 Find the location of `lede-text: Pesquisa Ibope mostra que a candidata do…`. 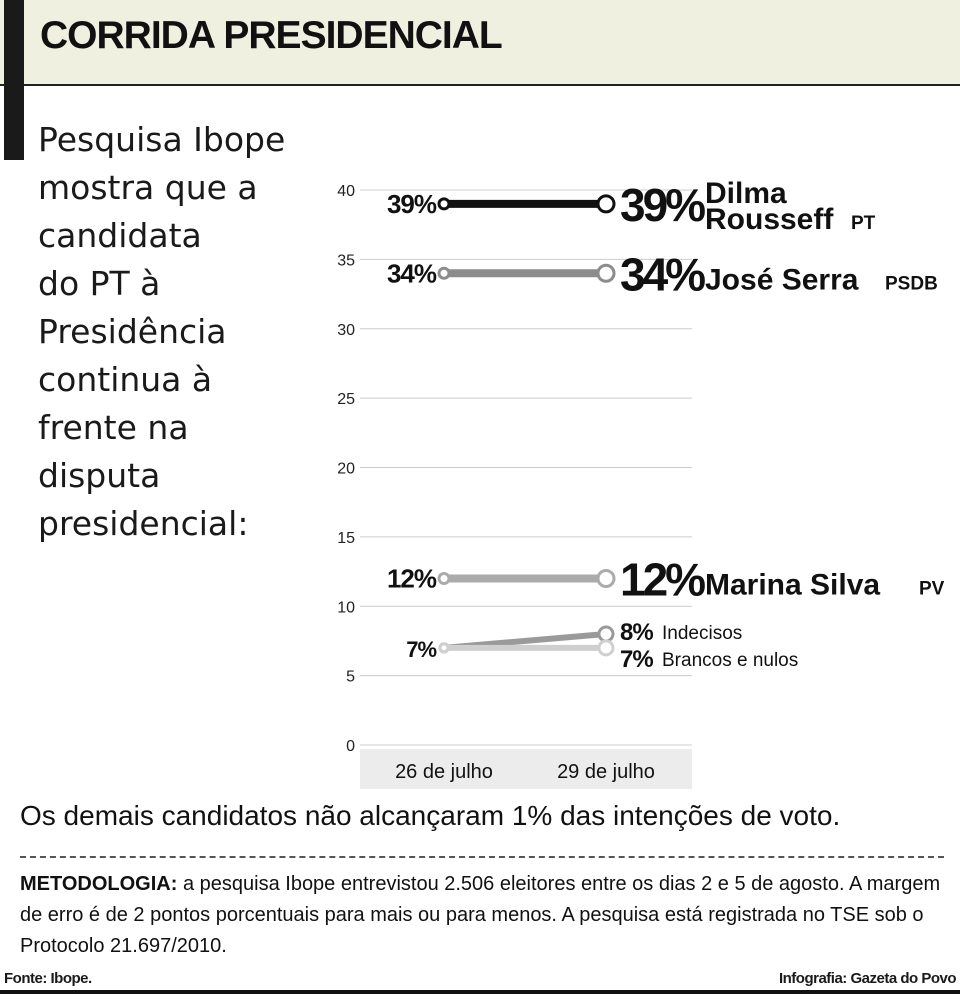

lede-text: Pesquisa Ibope mostra que a candidata do… is located at coordinates (183, 332).